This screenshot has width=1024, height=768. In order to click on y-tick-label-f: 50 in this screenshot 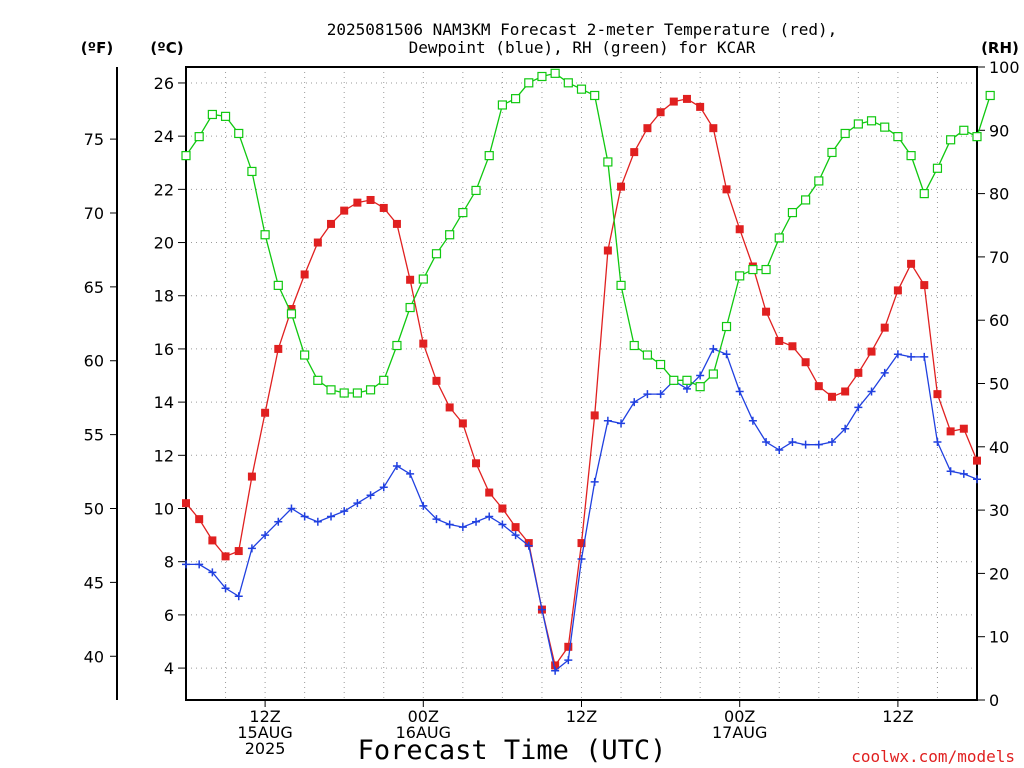, I will do `click(94, 509)`.